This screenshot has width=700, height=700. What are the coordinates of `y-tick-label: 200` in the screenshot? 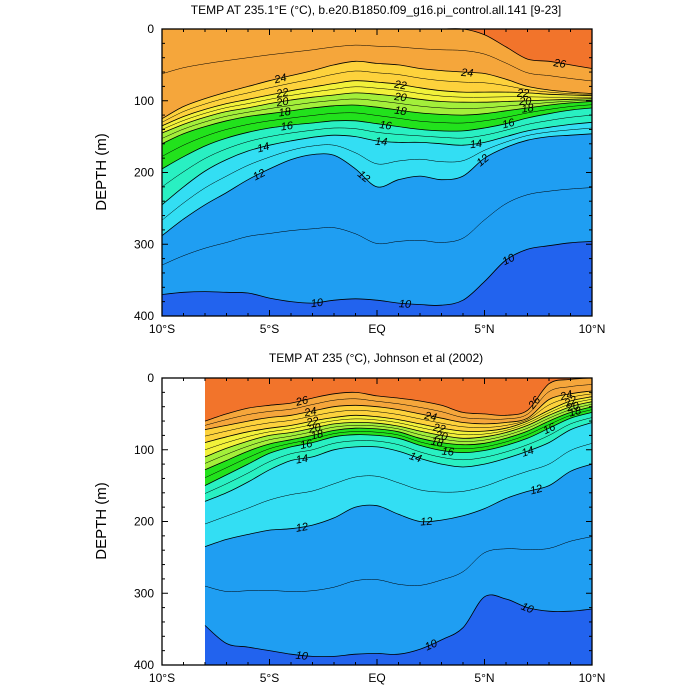 It's located at (144, 522).